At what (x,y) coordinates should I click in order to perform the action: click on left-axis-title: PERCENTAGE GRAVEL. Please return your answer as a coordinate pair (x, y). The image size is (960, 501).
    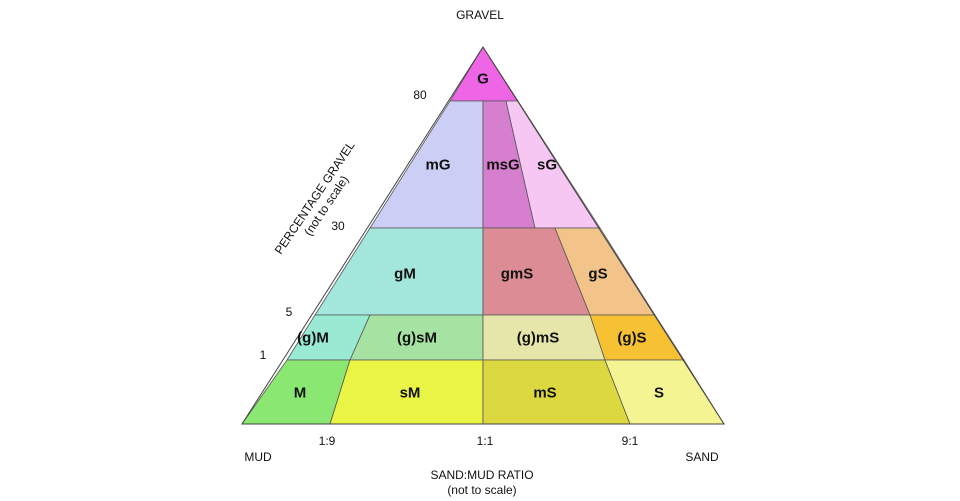
    Looking at the image, I should click on (315, 197).